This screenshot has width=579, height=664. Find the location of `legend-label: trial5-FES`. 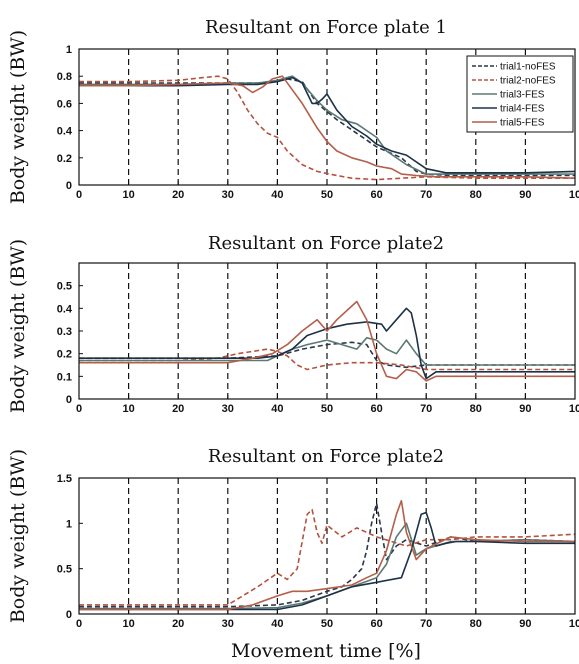

legend-label: trial5-FES is located at coordinates (522, 123).